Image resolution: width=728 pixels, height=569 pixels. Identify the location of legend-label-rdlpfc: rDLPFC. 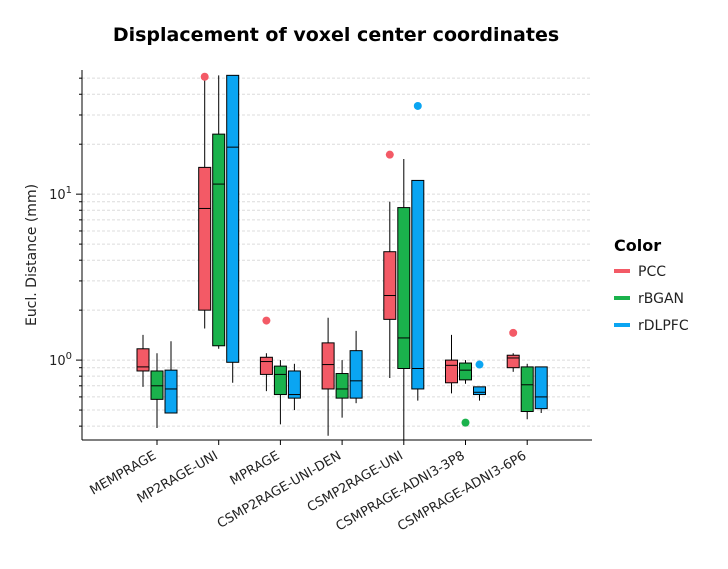
(663, 326).